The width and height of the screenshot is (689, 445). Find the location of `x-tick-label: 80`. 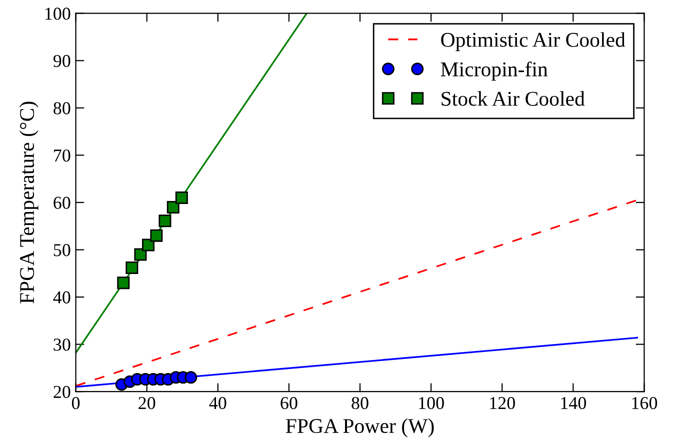

x-tick-label: 80 is located at coordinates (360, 403).